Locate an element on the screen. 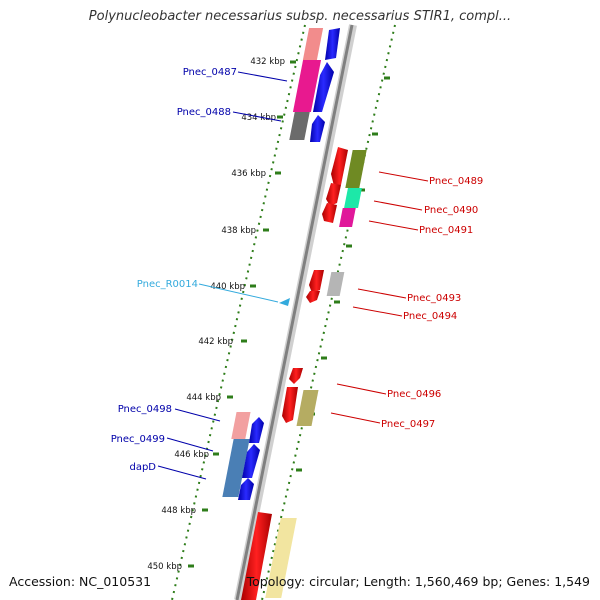 The height and width of the screenshot is (600, 600). scale-label-448: 448 kbp is located at coordinates (178, 511).